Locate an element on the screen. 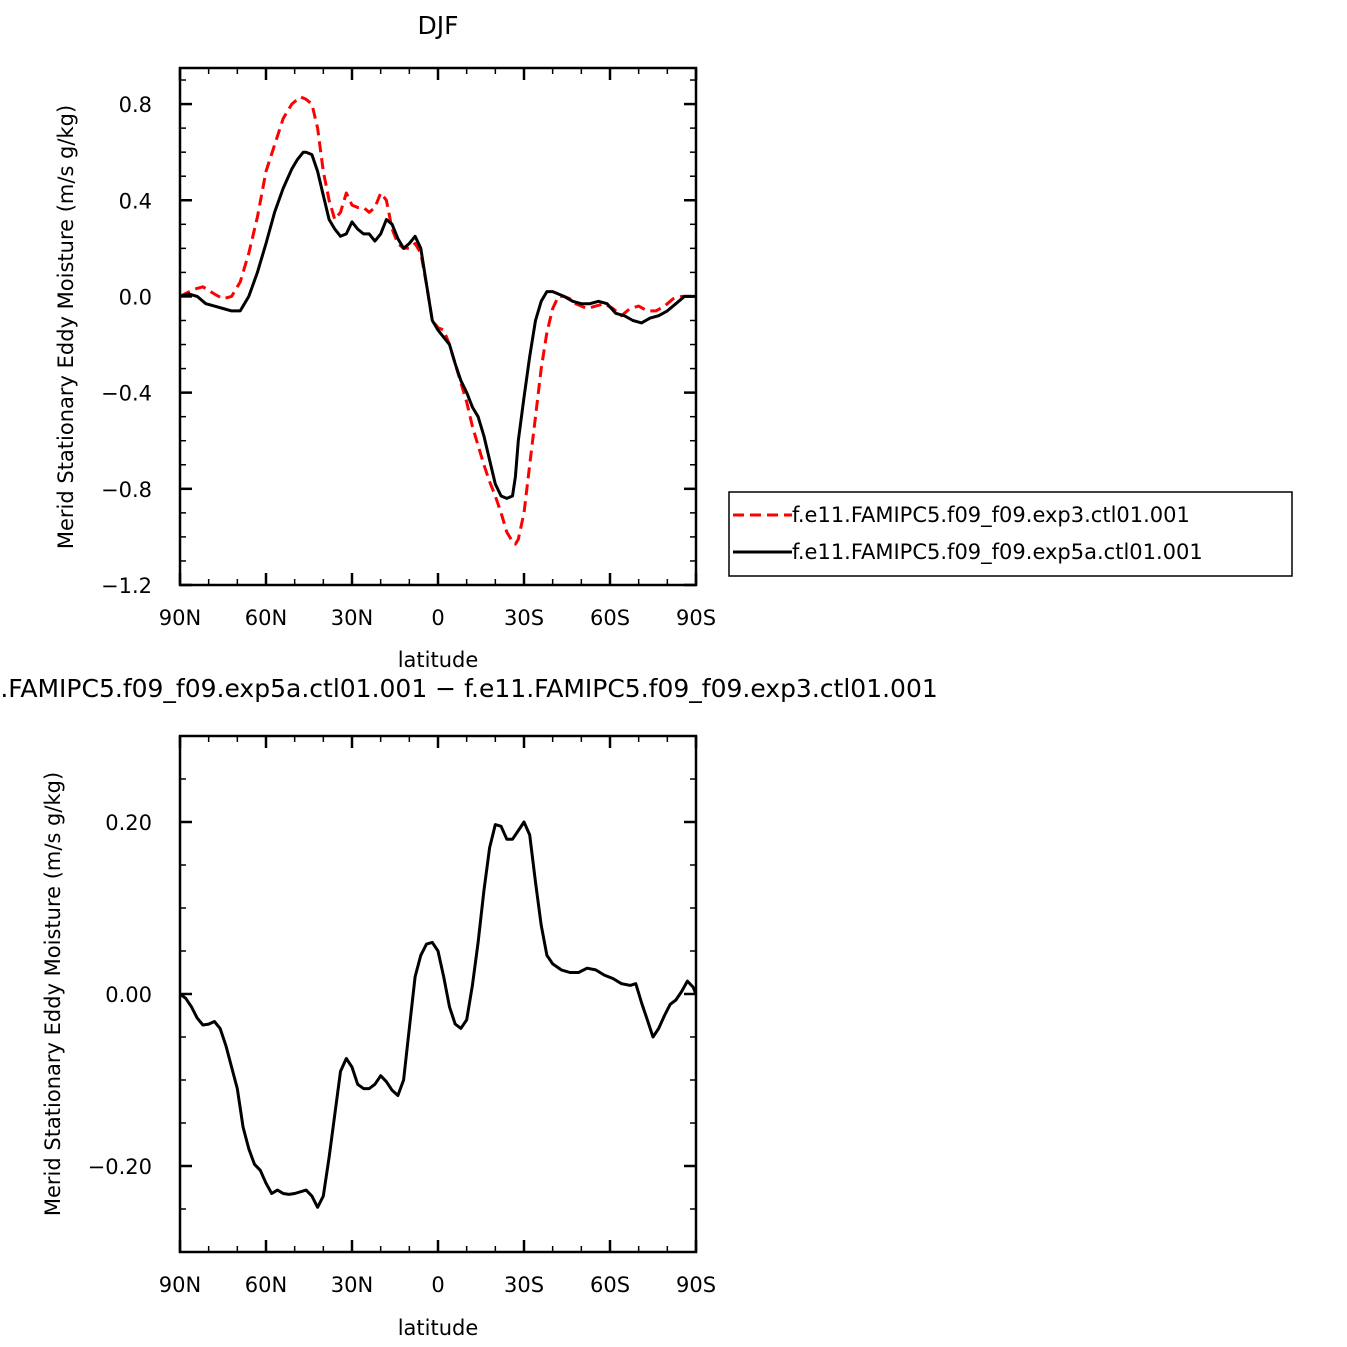  y-tick-label: −0.8 is located at coordinates (126, 490).